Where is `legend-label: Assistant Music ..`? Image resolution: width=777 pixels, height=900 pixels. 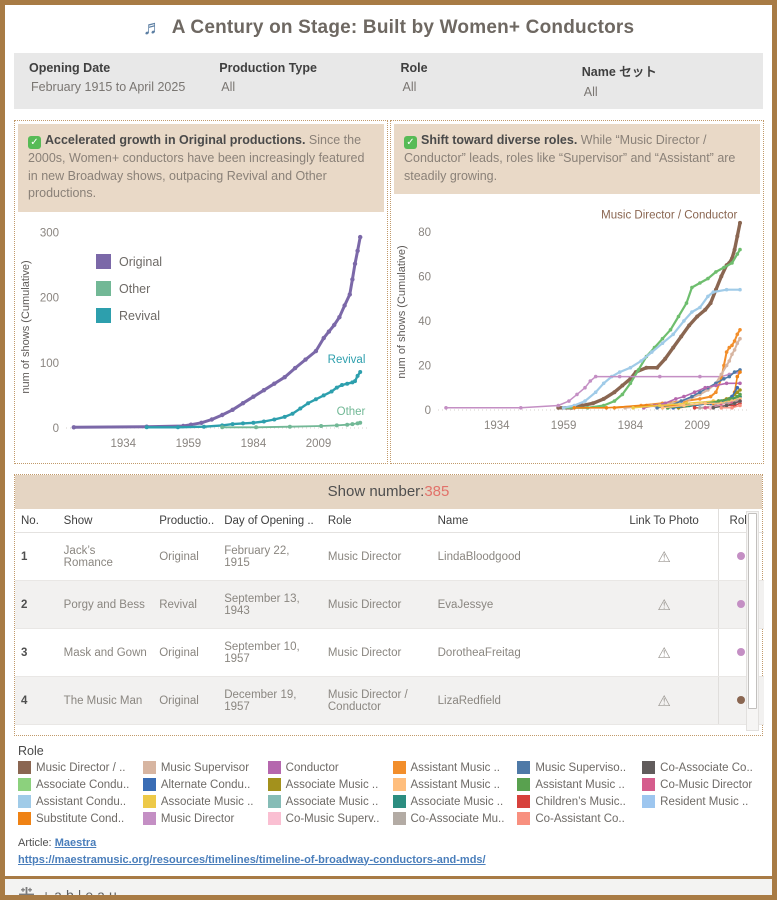
legend-label: Assistant Music .. is located at coordinates (580, 784).